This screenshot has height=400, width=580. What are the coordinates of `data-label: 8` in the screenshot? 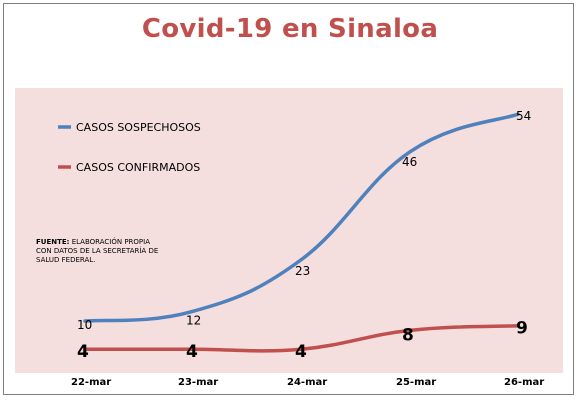 It's located at (408, 335).